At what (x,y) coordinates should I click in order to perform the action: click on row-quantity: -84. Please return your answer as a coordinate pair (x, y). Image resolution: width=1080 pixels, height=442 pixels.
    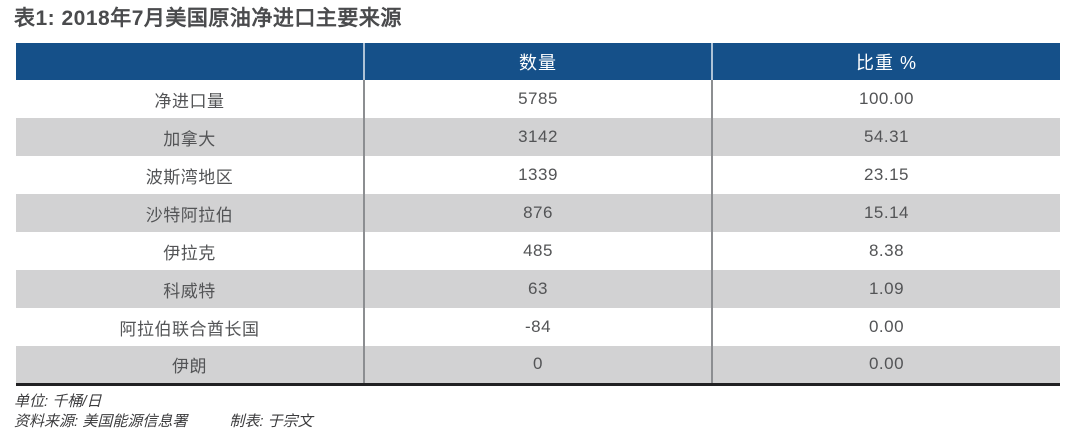
    Looking at the image, I should click on (537, 327).